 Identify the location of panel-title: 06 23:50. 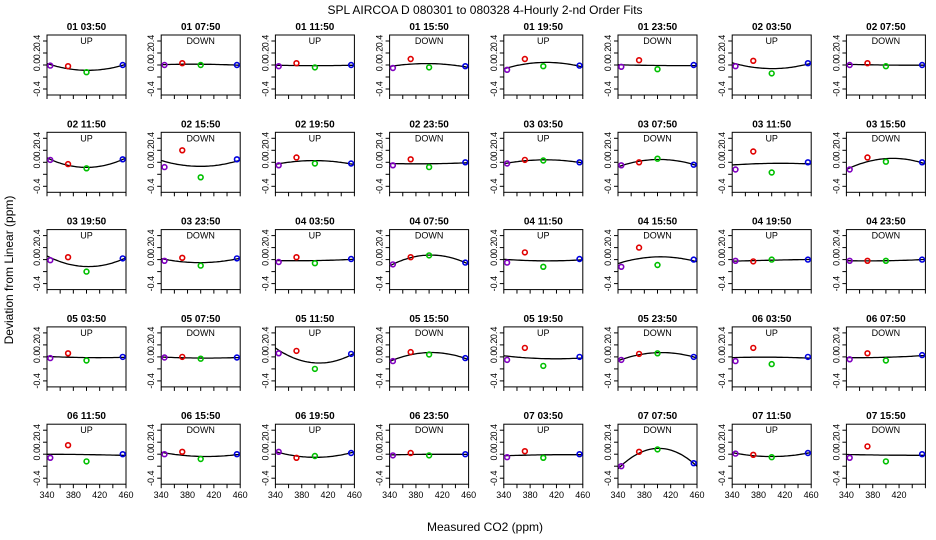
(429, 416).